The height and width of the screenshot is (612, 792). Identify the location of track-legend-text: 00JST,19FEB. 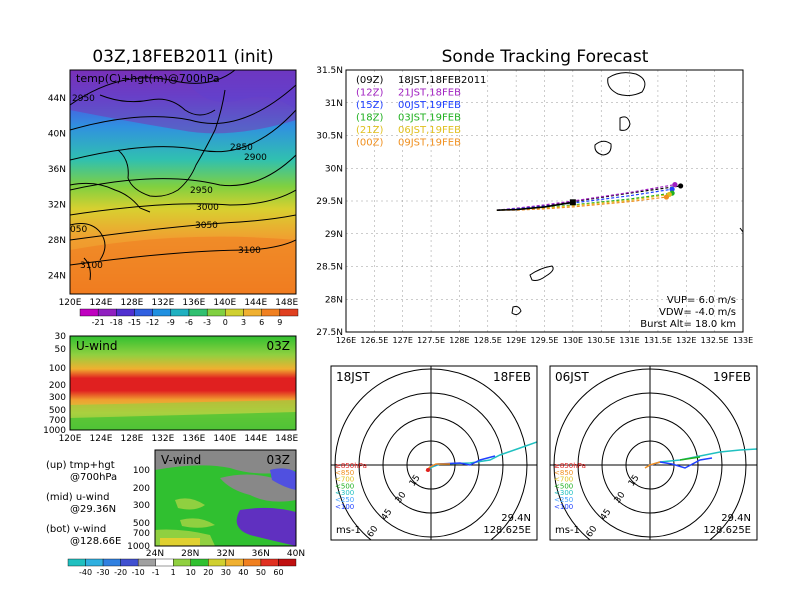
(429, 105).